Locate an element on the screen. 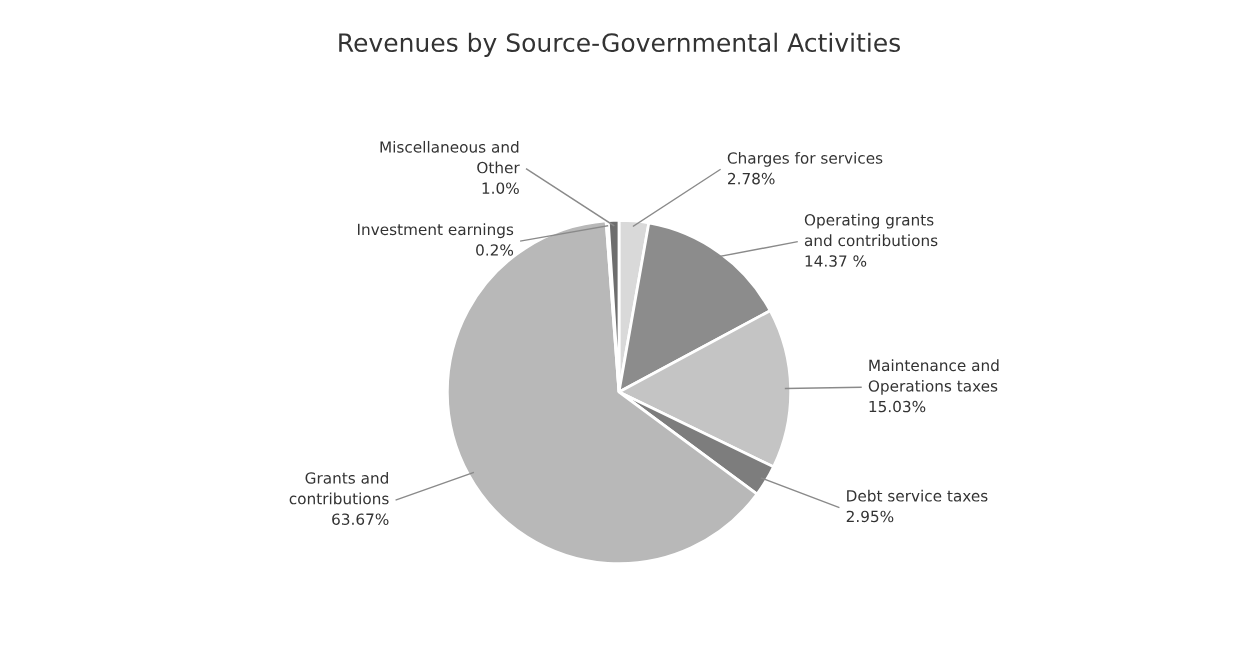 Image resolution: width=1238 pixels, height=654 pixels. slice-label: Maintenance and Operations taxes is located at coordinates (933, 377).